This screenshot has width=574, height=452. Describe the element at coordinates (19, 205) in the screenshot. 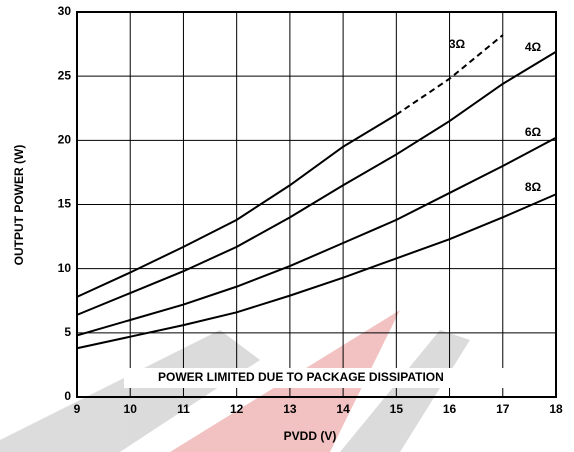

I see `y-axis-label: OUTPUT POWER (W)` at that location.